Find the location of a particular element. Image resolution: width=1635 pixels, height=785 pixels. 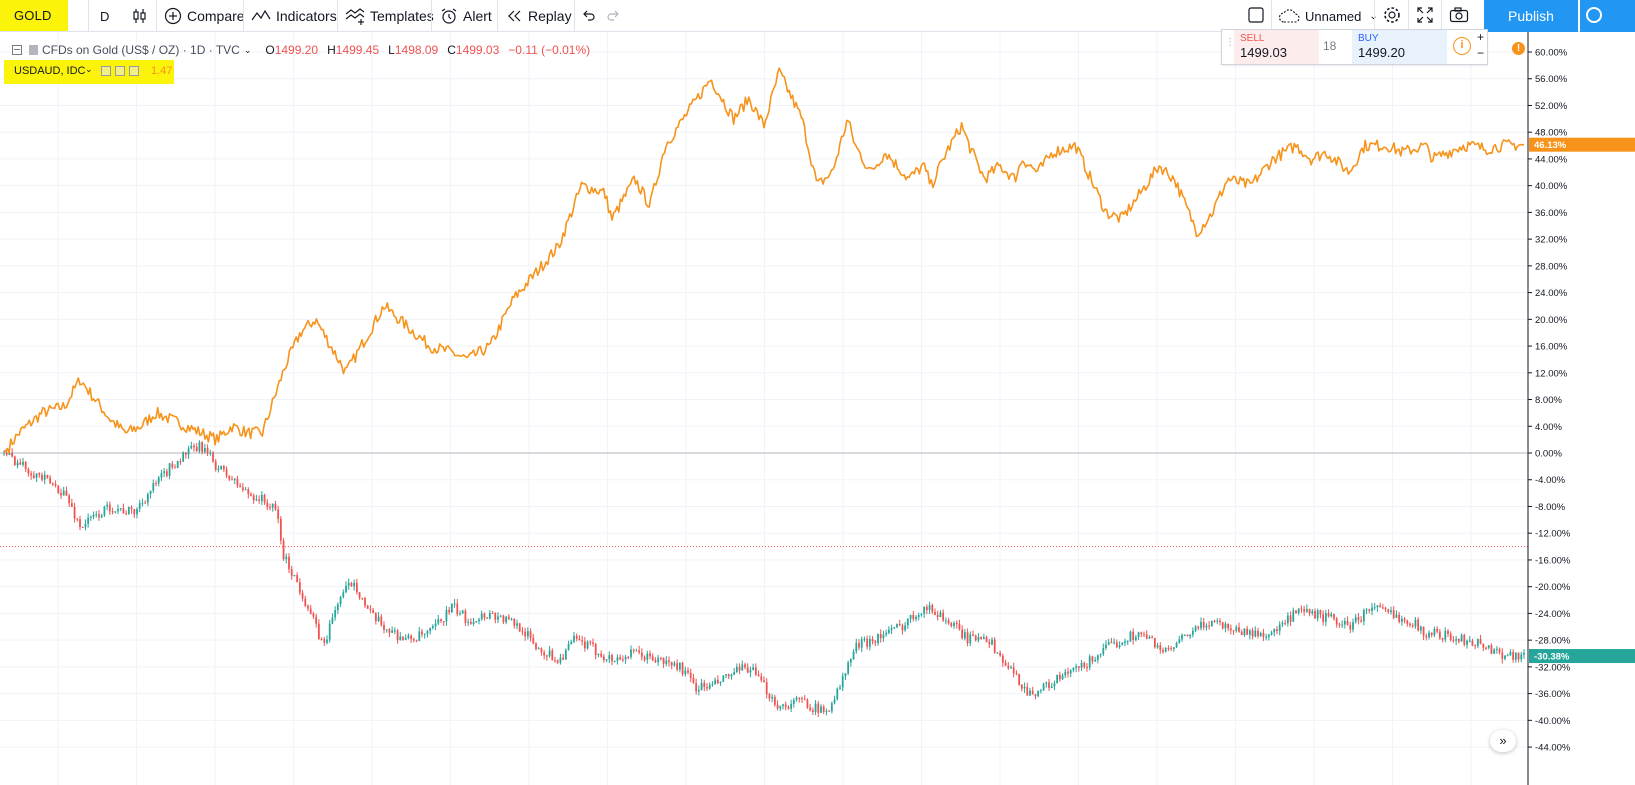

axis-tick-label: -36.00% is located at coordinates (1553, 694).